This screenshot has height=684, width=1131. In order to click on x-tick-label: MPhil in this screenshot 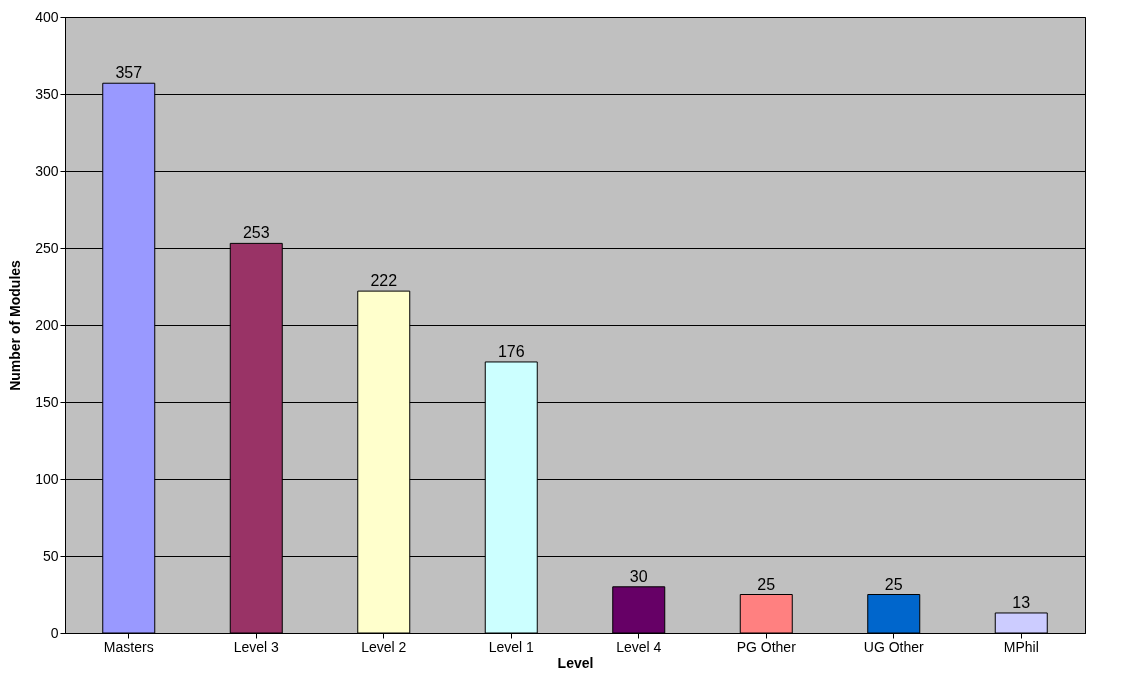, I will do `click(1021, 646)`.